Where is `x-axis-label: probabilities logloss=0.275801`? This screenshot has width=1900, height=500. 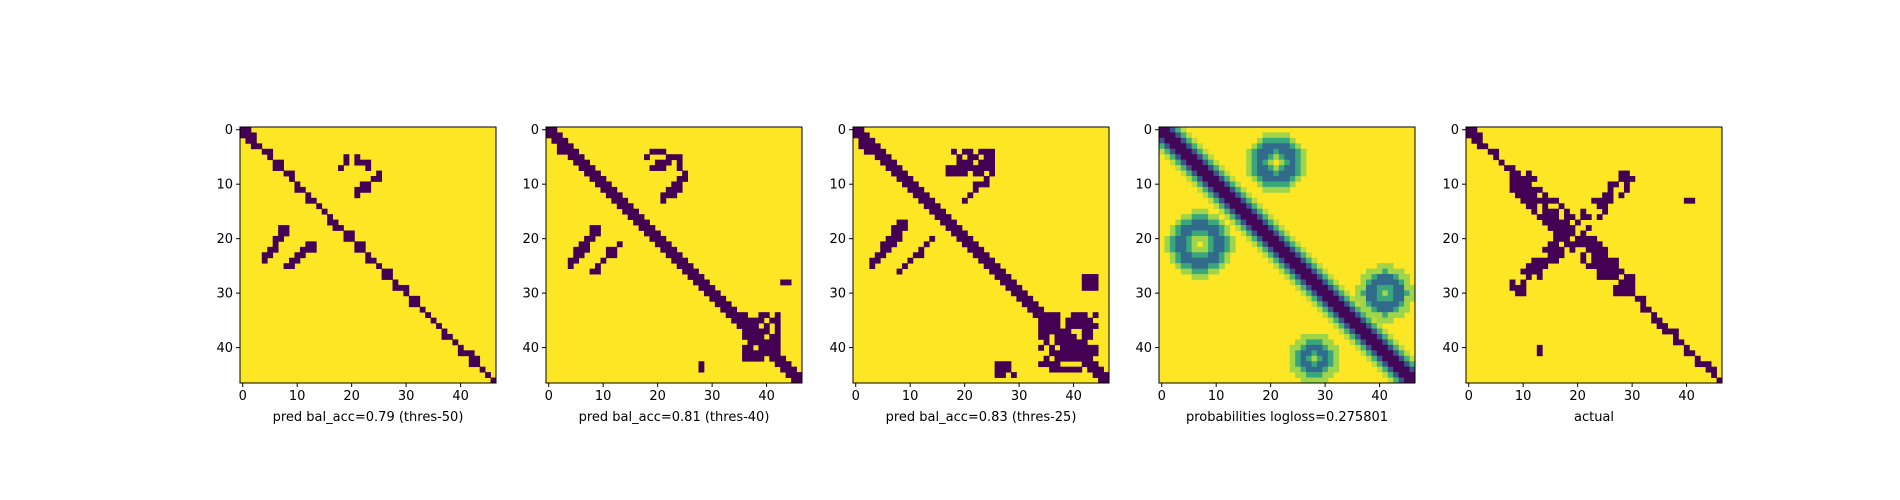
x-axis-label: probabilities logloss=0.275801 is located at coordinates (1287, 417).